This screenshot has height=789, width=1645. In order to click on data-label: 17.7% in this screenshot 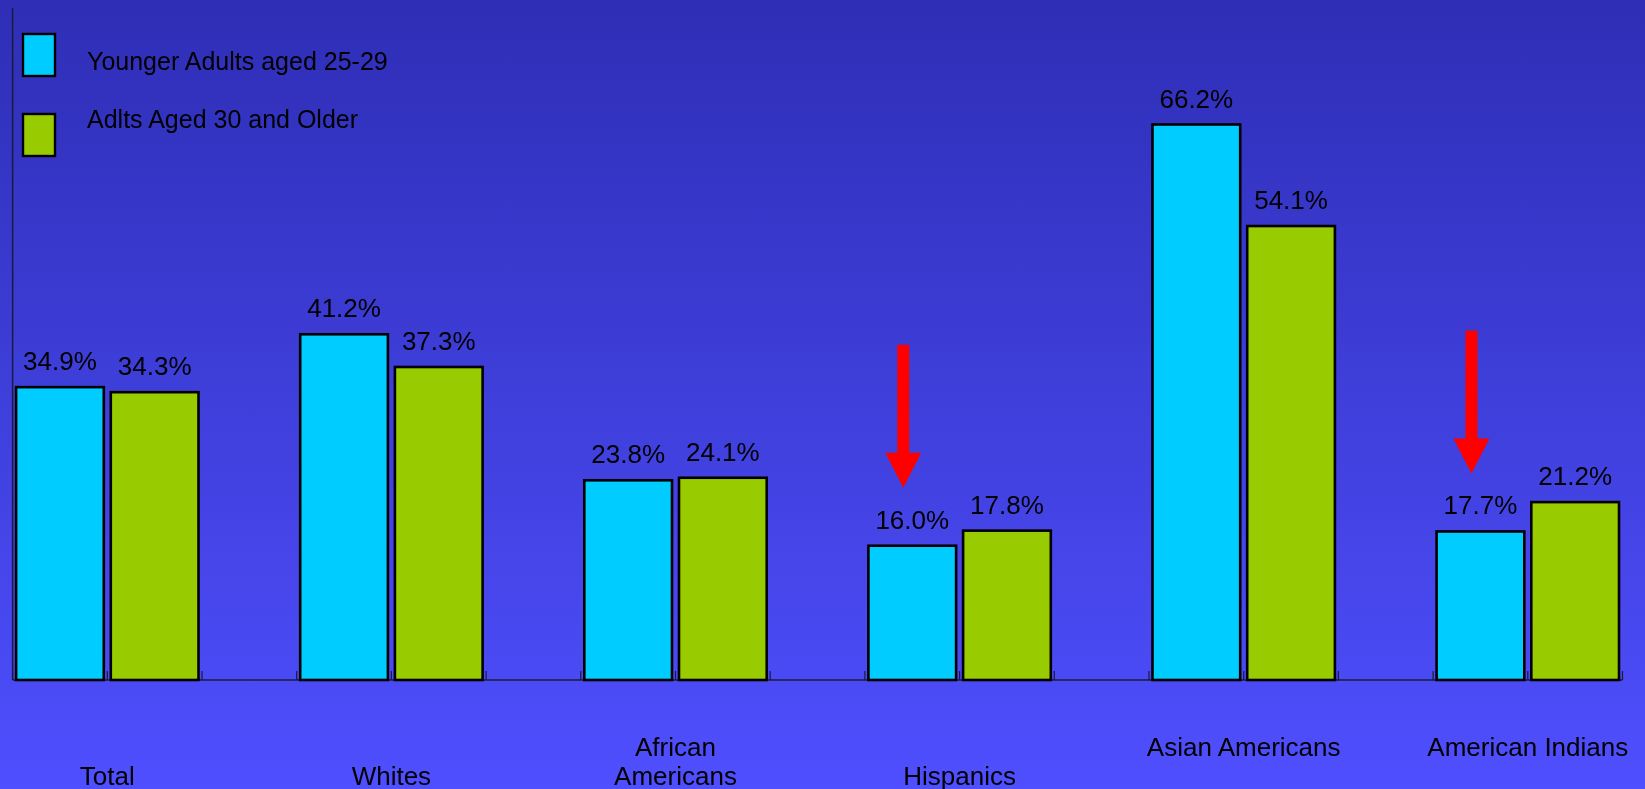, I will do `click(1480, 505)`.